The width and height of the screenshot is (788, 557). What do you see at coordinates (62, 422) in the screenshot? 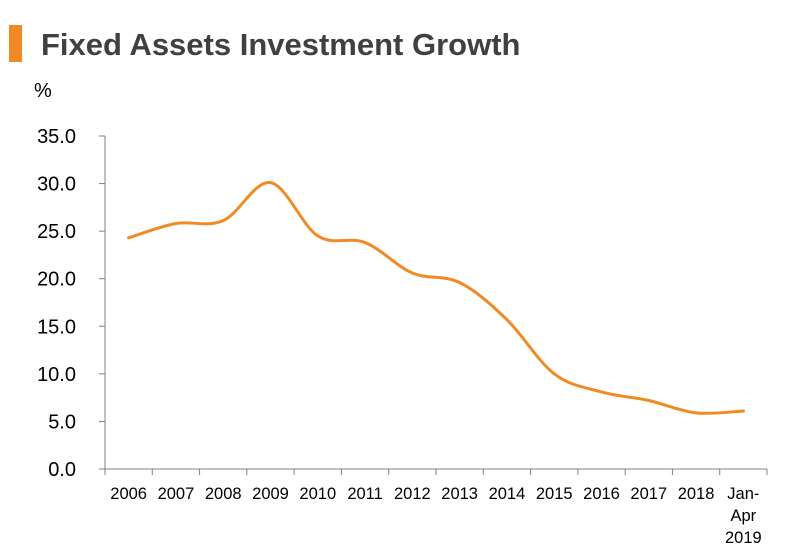
I see `y-tick-label: 5.0` at bounding box center [62, 422].